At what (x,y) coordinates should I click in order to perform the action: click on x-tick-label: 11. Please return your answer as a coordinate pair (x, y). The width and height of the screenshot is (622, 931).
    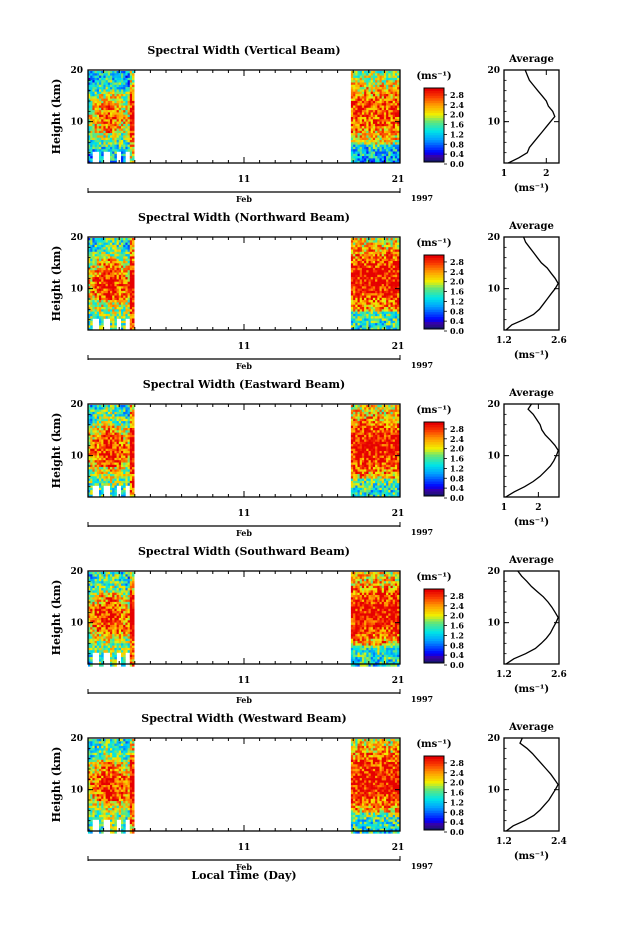
    Looking at the image, I should click on (244, 180).